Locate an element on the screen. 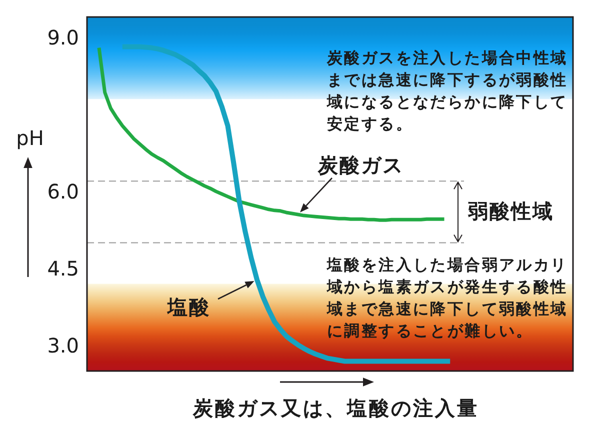 Image resolution: width=600 pixels, height=426 pixels. y-tick-label: 4.5 is located at coordinates (63, 268).